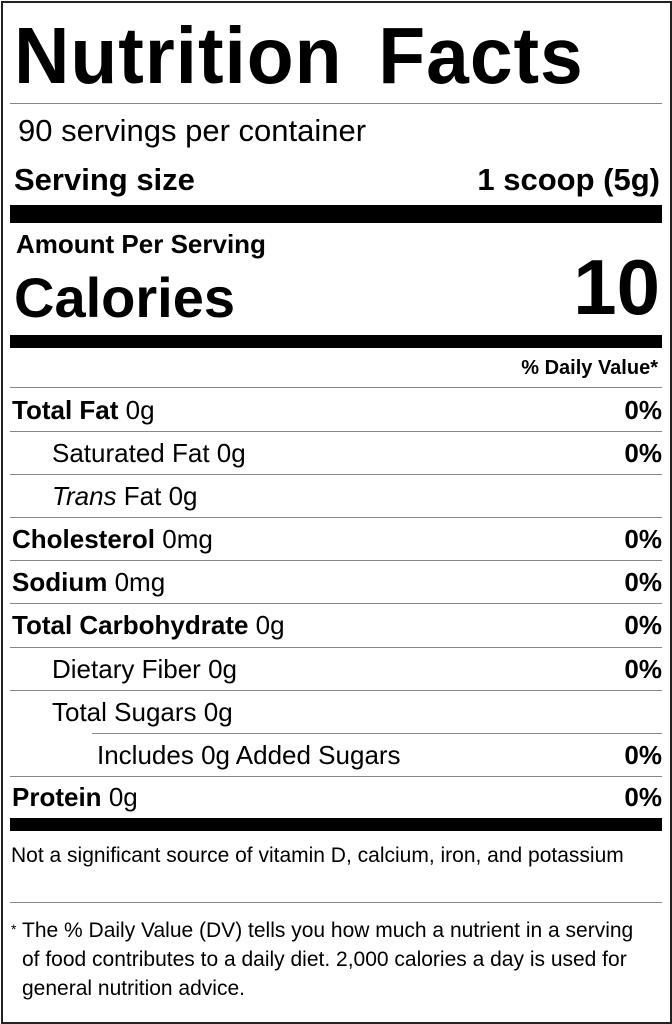 The width and height of the screenshot is (672, 1024). I want to click on amount-per-serving: Amount Per Serving, so click(141, 244).